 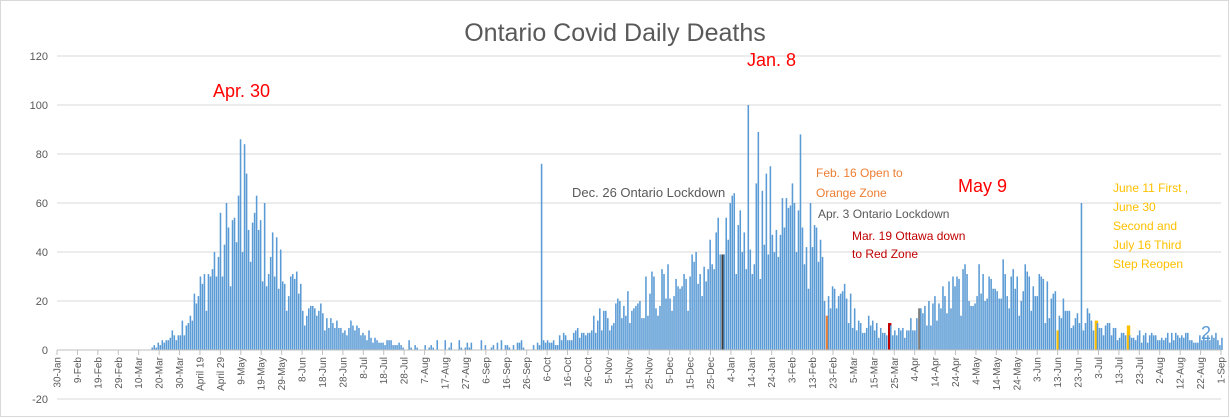 What do you see at coordinates (976, 371) in the screenshot?
I see `x-tick-label: 4-May` at bounding box center [976, 371].